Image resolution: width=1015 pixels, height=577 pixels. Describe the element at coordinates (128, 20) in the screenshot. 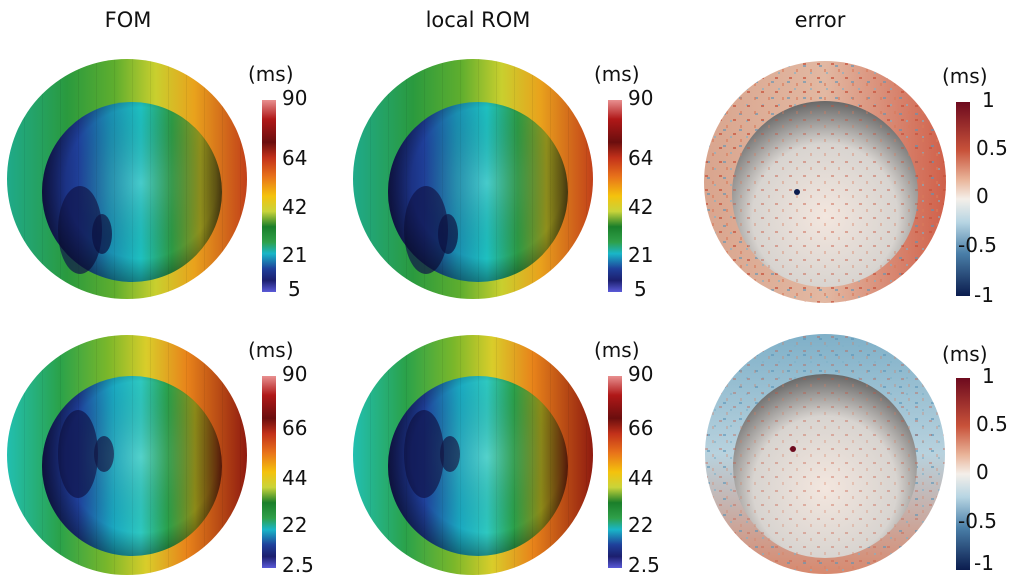

I see `fom-title: FOM` at that location.